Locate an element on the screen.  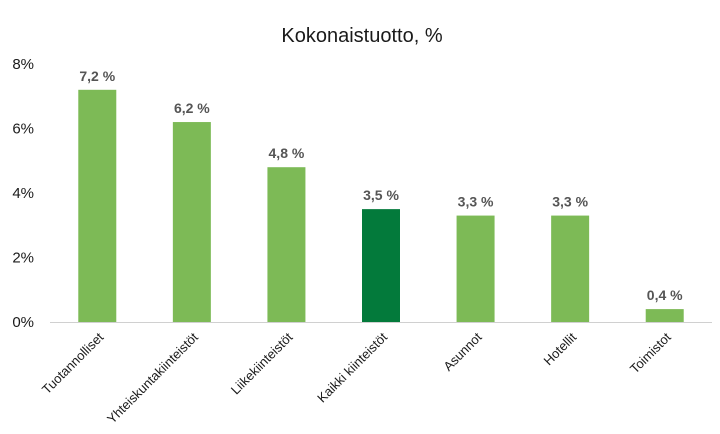
x-tick-label: Toimistot is located at coordinates (650, 352).